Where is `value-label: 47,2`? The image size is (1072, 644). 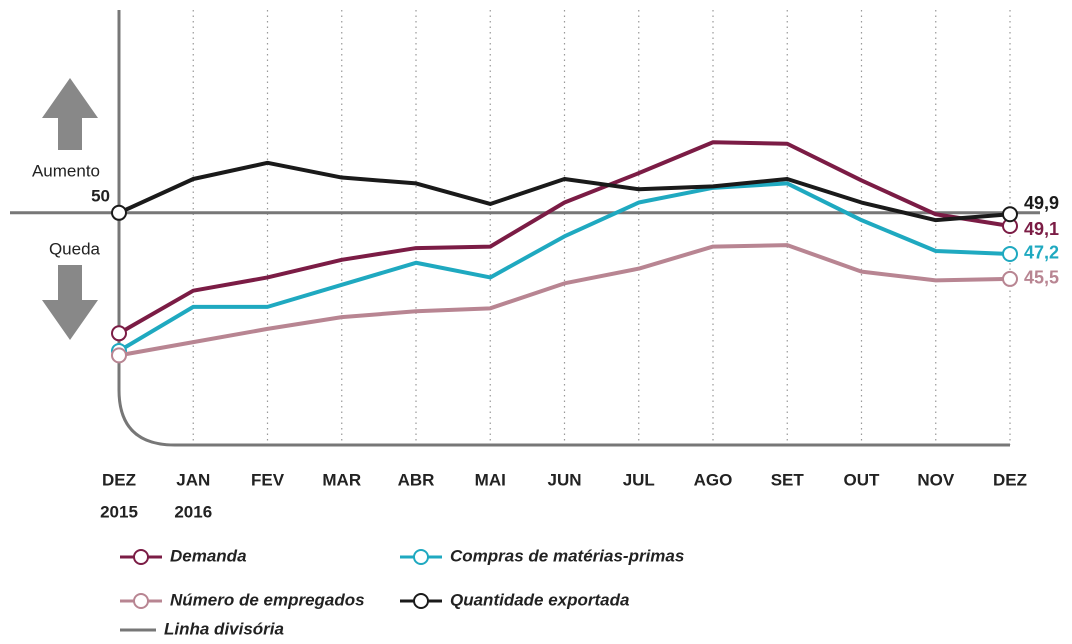
value-label: 47,2 is located at coordinates (1041, 253).